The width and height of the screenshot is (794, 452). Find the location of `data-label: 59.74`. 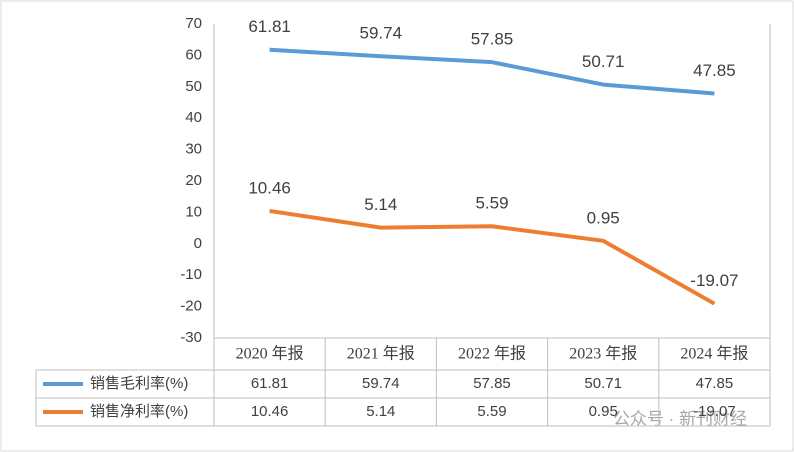

data-label: 59.74 is located at coordinates (381, 33).